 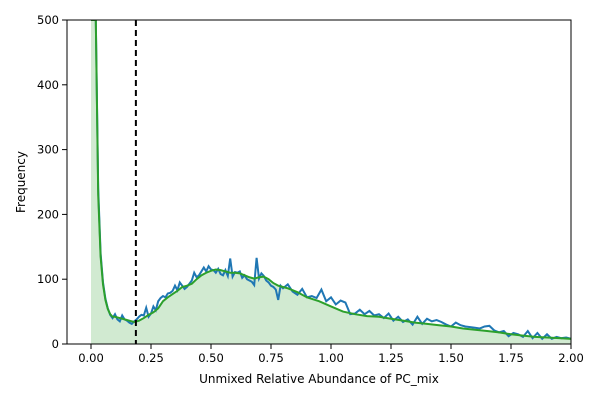 I want to click on x-axis: 0.00 0.25 0.50 0.75 1.00 1.25 1.50 1.75 2.00, so click(x=331, y=354).